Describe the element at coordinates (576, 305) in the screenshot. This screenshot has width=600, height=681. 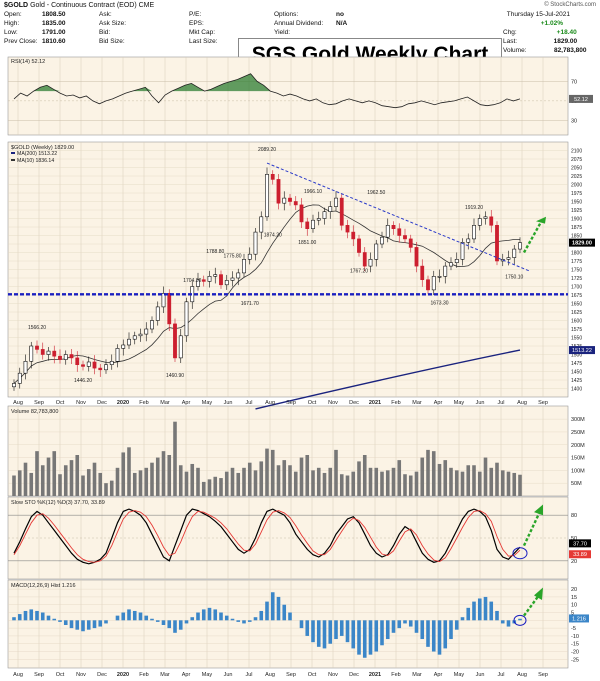
I see `price-y-tick: 1650` at that location.